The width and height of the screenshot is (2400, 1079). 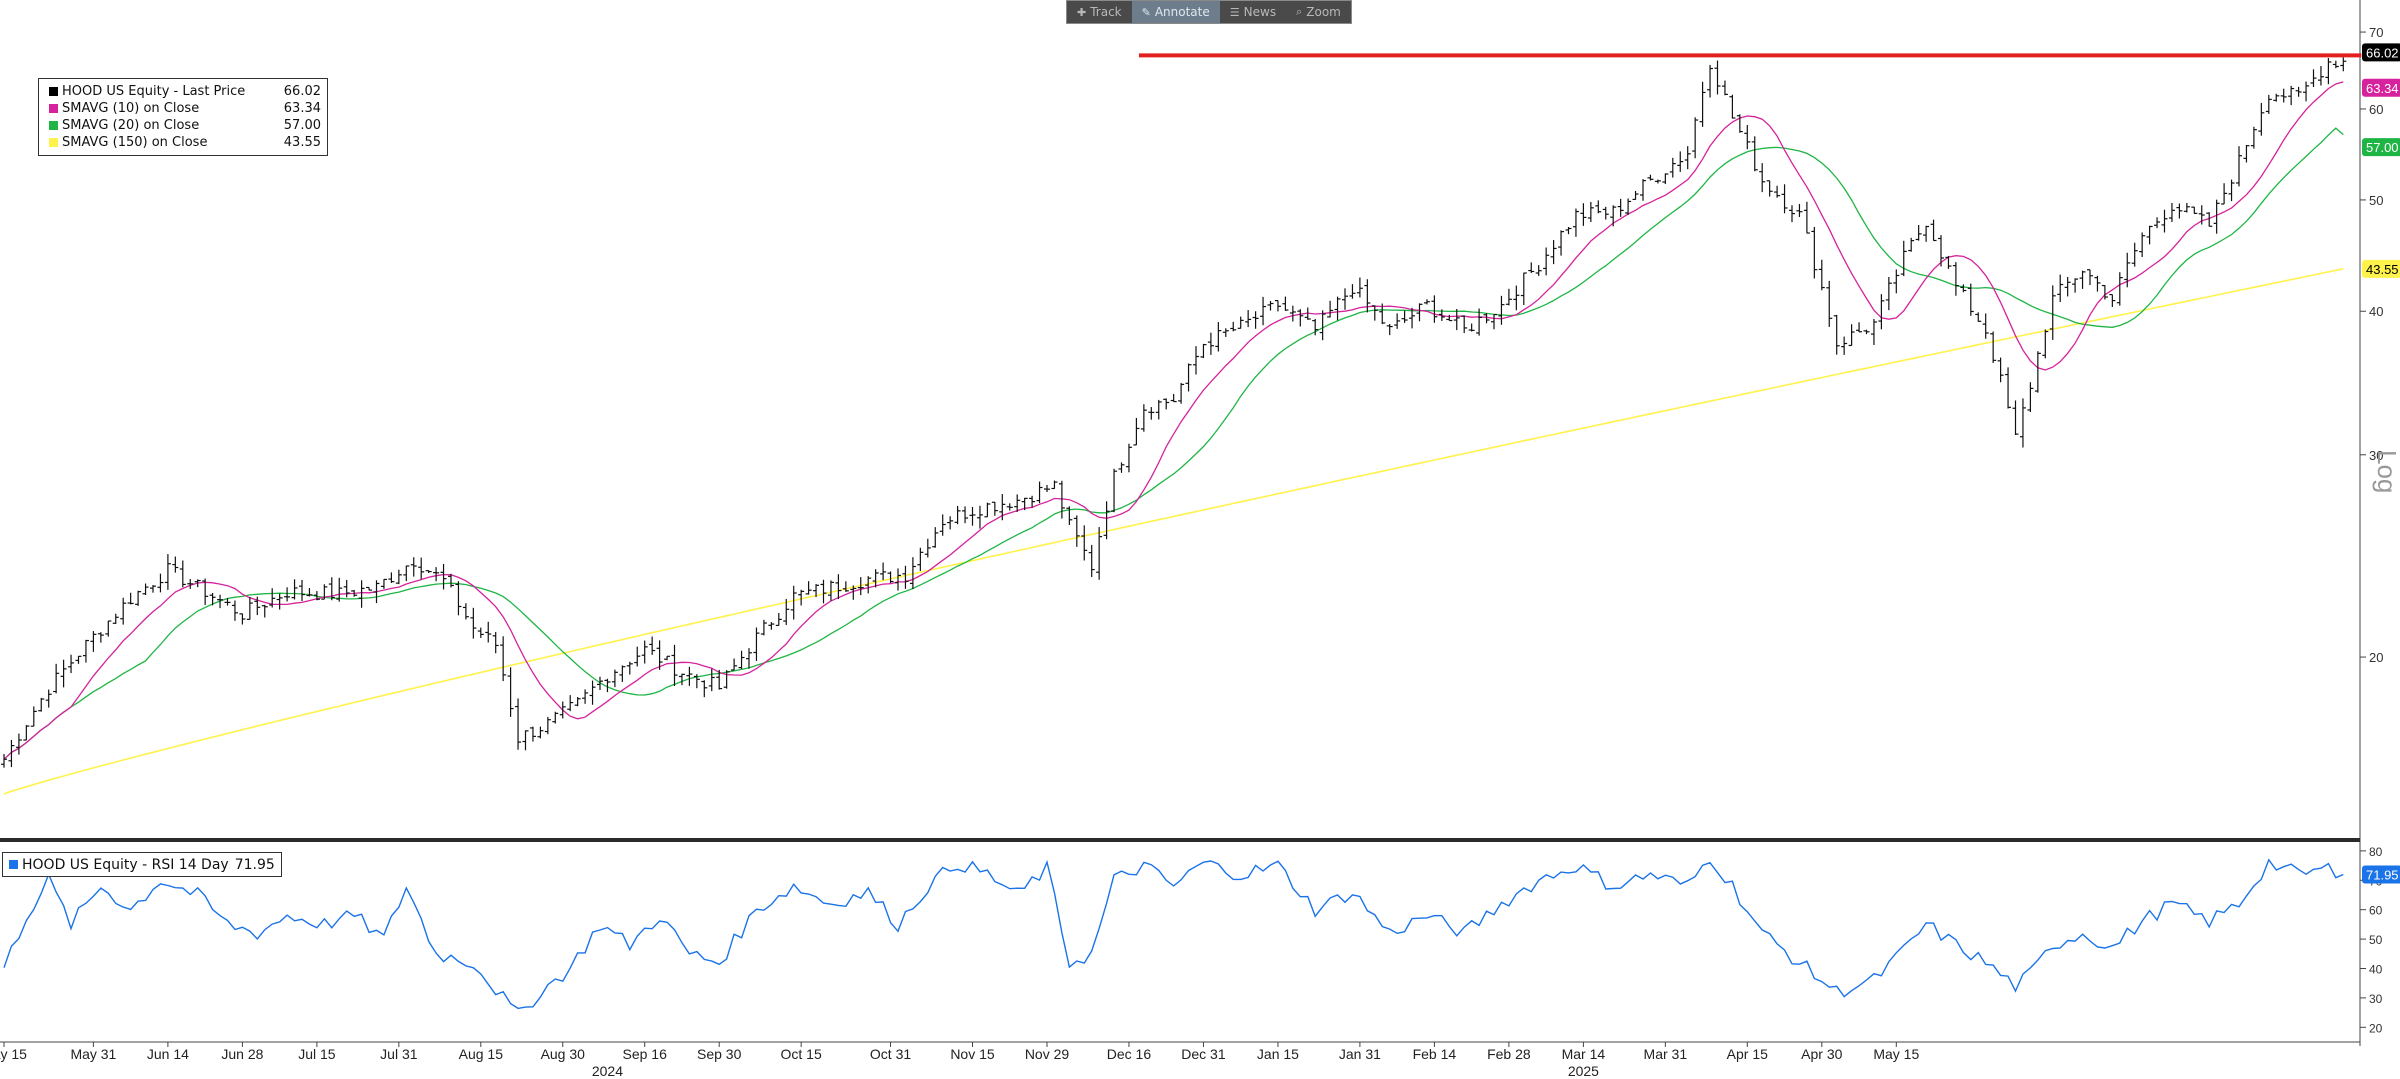 What do you see at coordinates (1821, 1054) in the screenshot?
I see `x-tick-label: Apr 30` at bounding box center [1821, 1054].